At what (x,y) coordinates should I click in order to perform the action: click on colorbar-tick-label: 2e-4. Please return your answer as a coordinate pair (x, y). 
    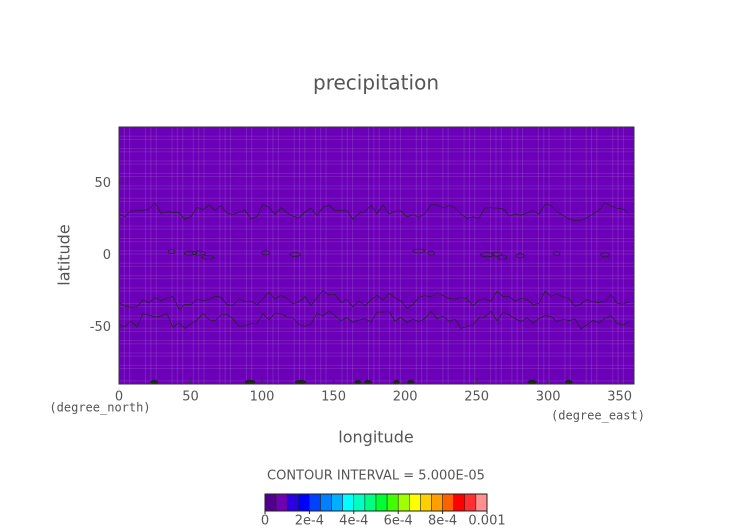
    Looking at the image, I should click on (309, 521).